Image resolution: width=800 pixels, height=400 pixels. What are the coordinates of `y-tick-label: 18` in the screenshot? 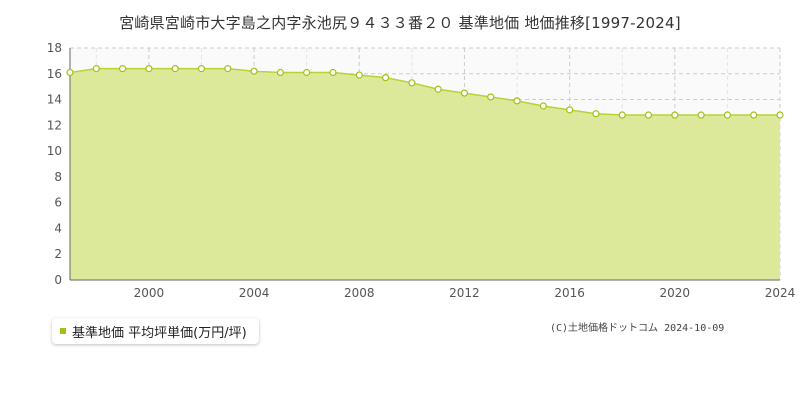 It's located at (54, 48).